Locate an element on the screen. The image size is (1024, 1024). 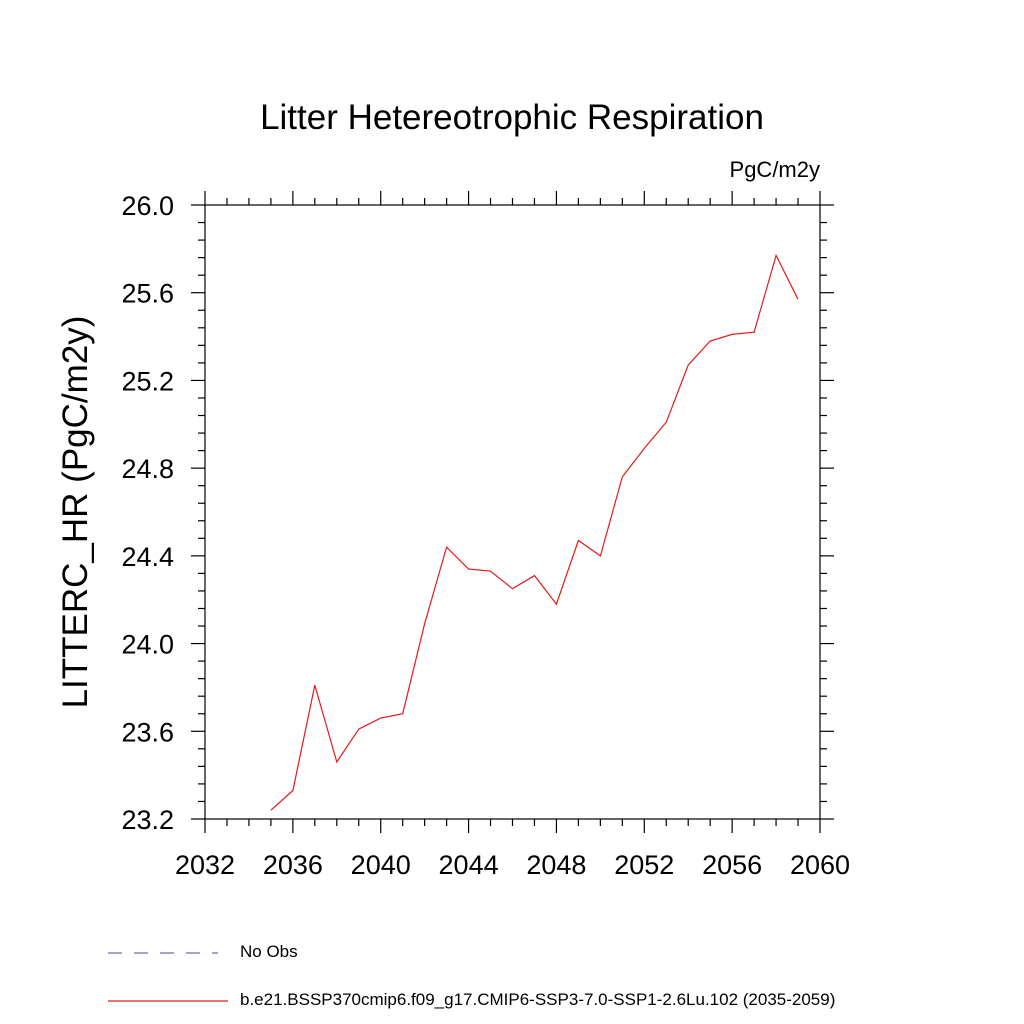
x-tick-label-2052: 2052 is located at coordinates (644, 865).